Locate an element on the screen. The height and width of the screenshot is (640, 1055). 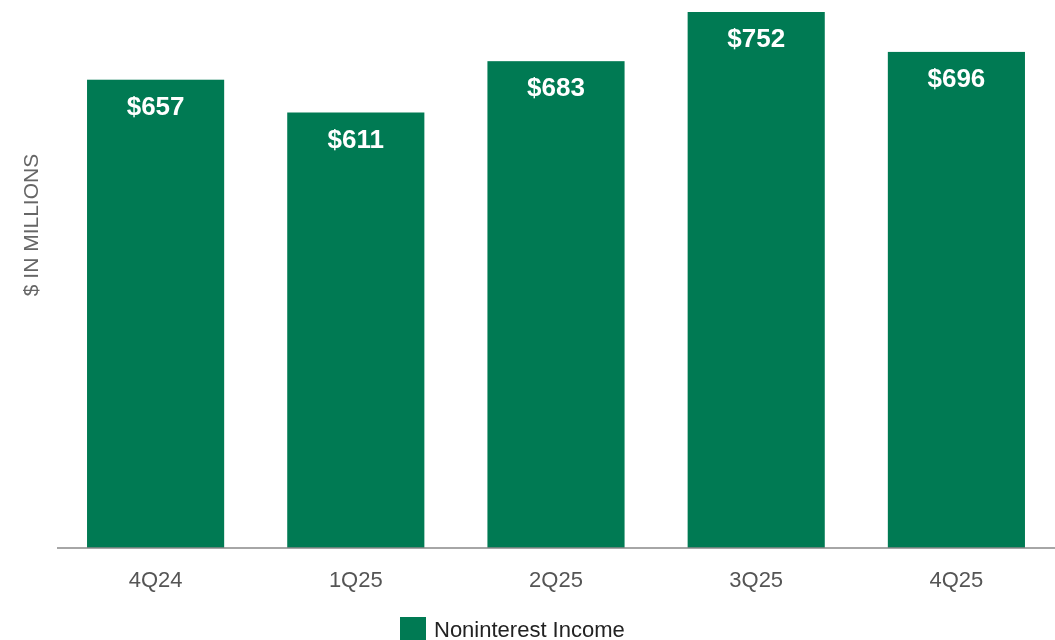
x-tick-label: 1Q25 is located at coordinates (355, 579).